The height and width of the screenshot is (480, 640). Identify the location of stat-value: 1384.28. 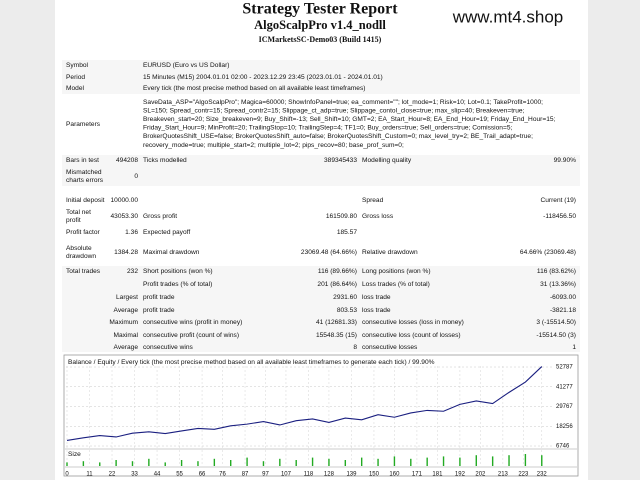
(126, 252).